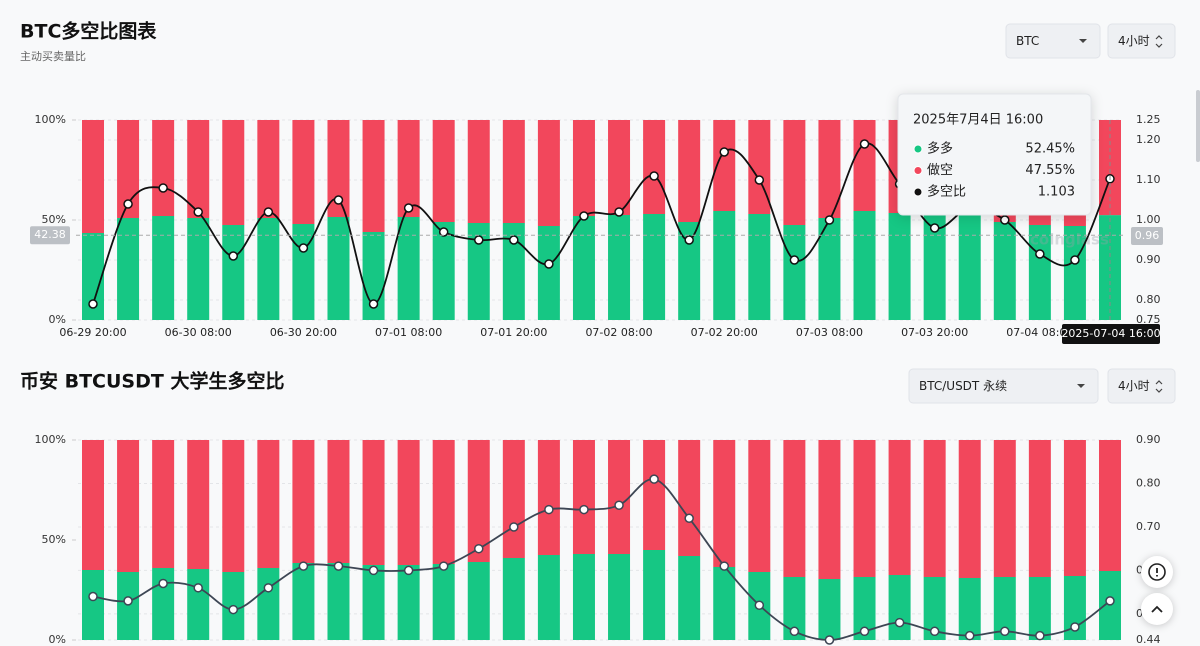  I want to click on tooltip-value: 52.45%, so click(1050, 149).